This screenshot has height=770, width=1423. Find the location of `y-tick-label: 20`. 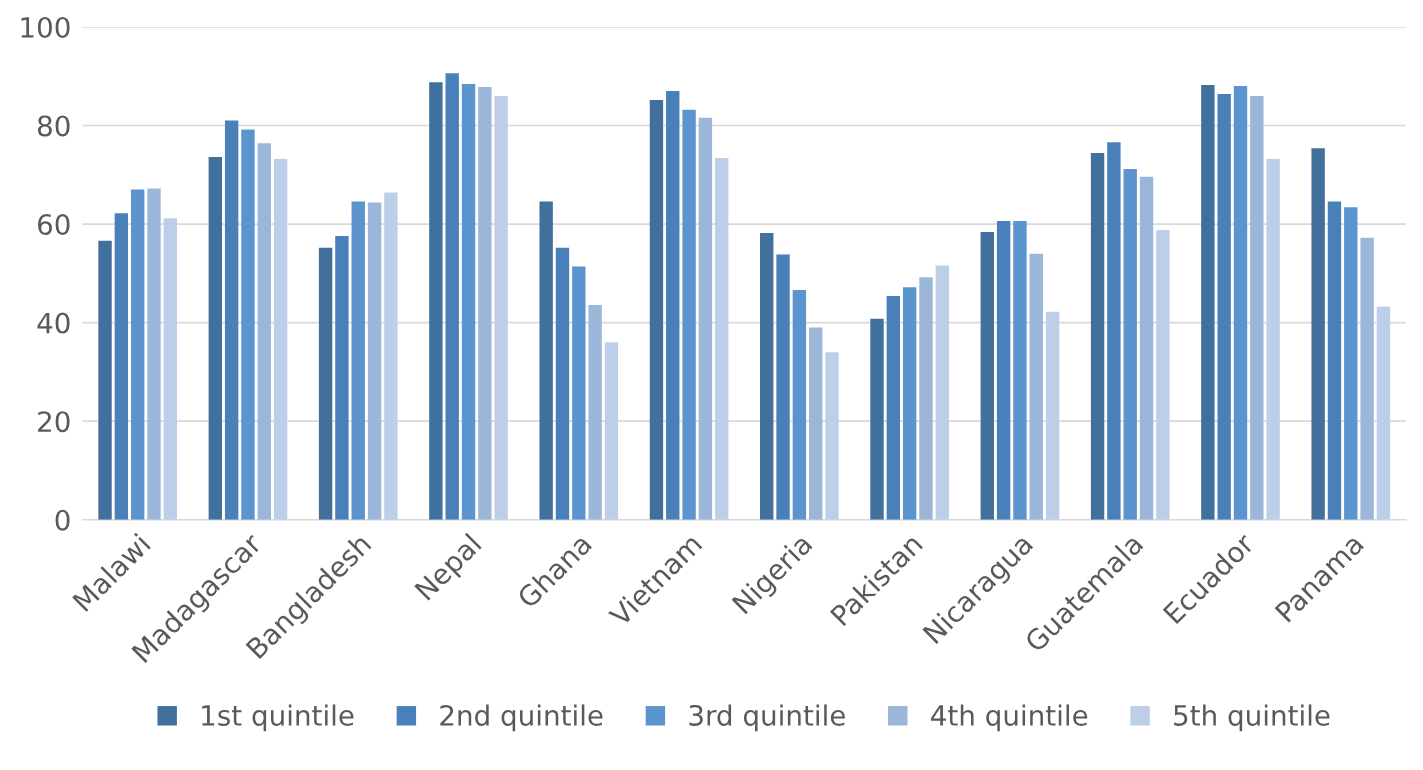

y-tick-label: 20 is located at coordinates (54, 422).